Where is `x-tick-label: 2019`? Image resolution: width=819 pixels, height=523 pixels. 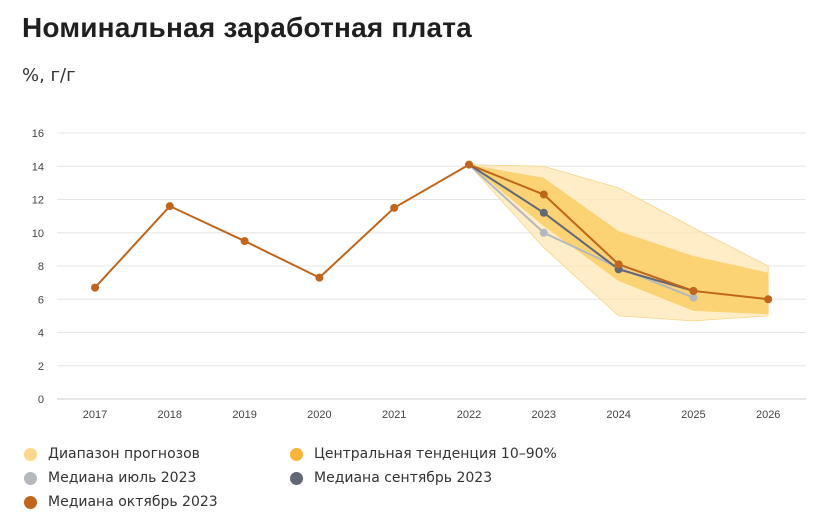
x-tick-label: 2019 is located at coordinates (244, 415).